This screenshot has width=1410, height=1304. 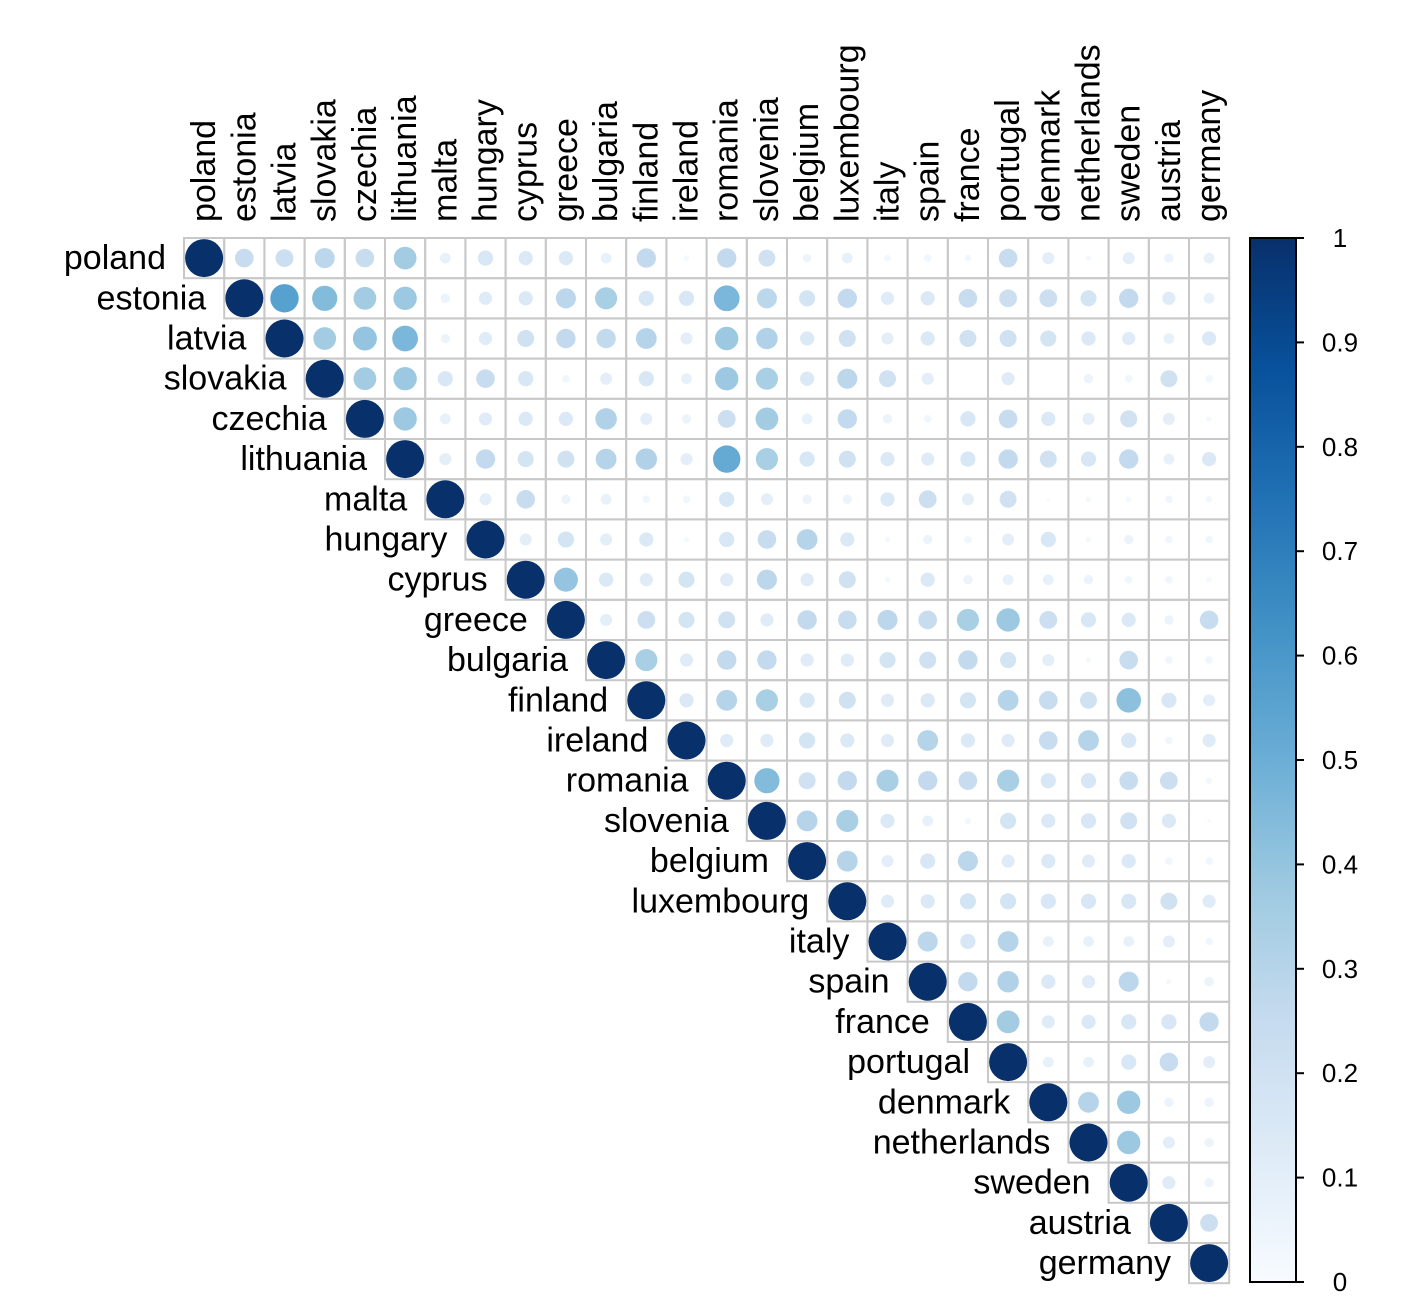 I want to click on point-hungary-romania, so click(x=727, y=539).